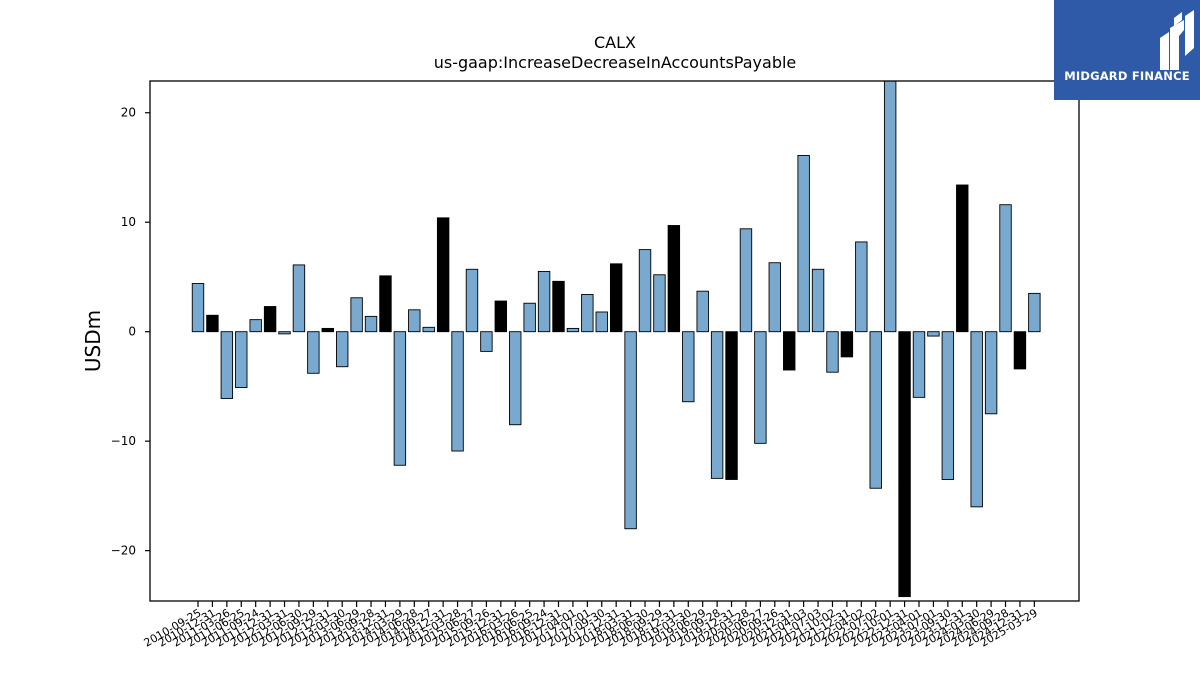  Describe the element at coordinates (1127, 50) in the screenshot. I see `midgard-logo: MIDGARD FINANCE` at that location.